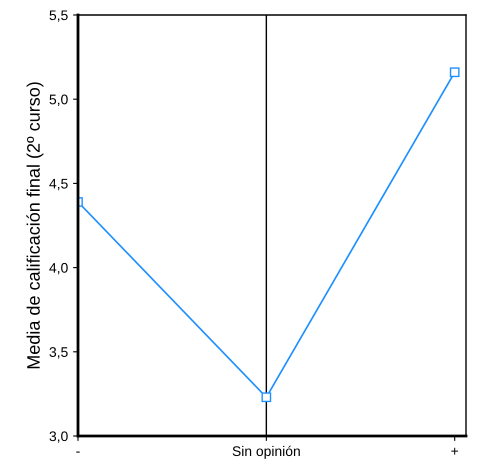  What do you see at coordinates (454, 451) in the screenshot?
I see `x-tick-label: +` at bounding box center [454, 451].